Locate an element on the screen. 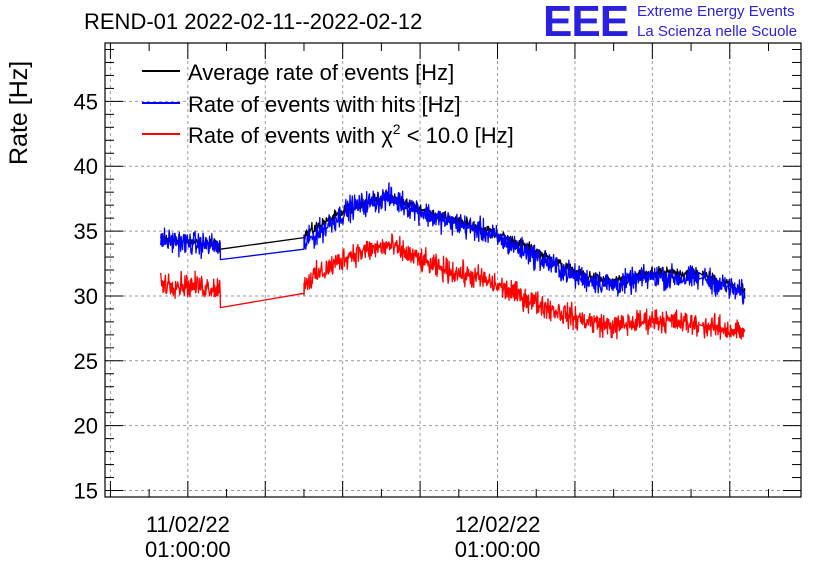  legend-chi-symbol: χ is located at coordinates (387, 135).